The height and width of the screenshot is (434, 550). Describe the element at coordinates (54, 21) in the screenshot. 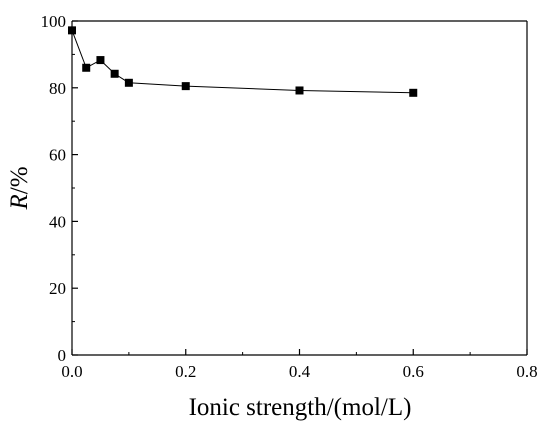

I see `y-tick-label: 100` at that location.